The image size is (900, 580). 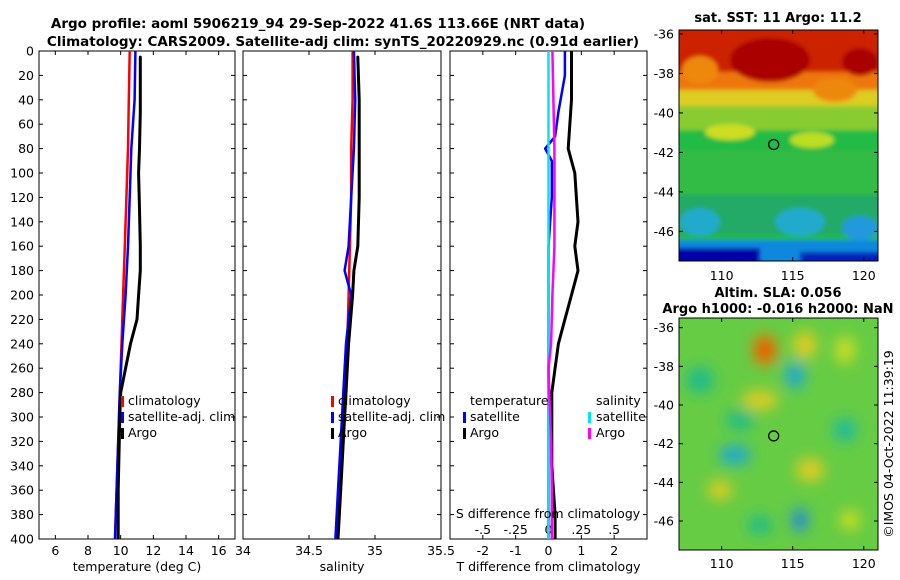 I want to click on x-tick-label: 16, so click(x=219, y=550).